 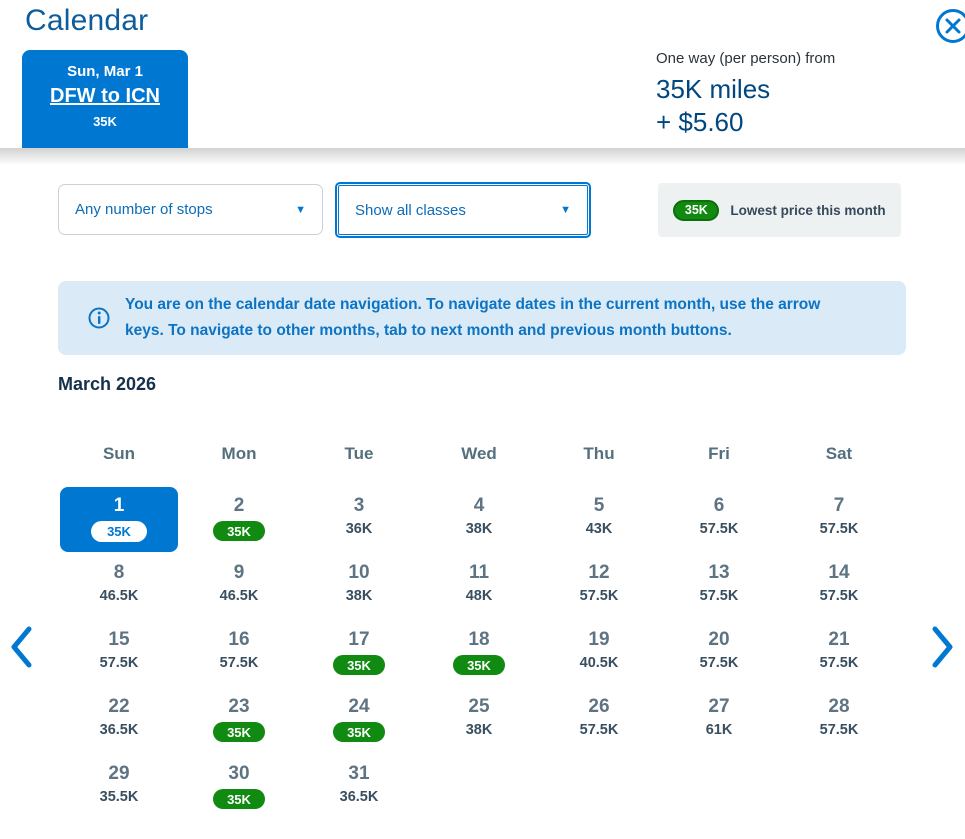 I want to click on day-price: 43K, so click(x=599, y=529).